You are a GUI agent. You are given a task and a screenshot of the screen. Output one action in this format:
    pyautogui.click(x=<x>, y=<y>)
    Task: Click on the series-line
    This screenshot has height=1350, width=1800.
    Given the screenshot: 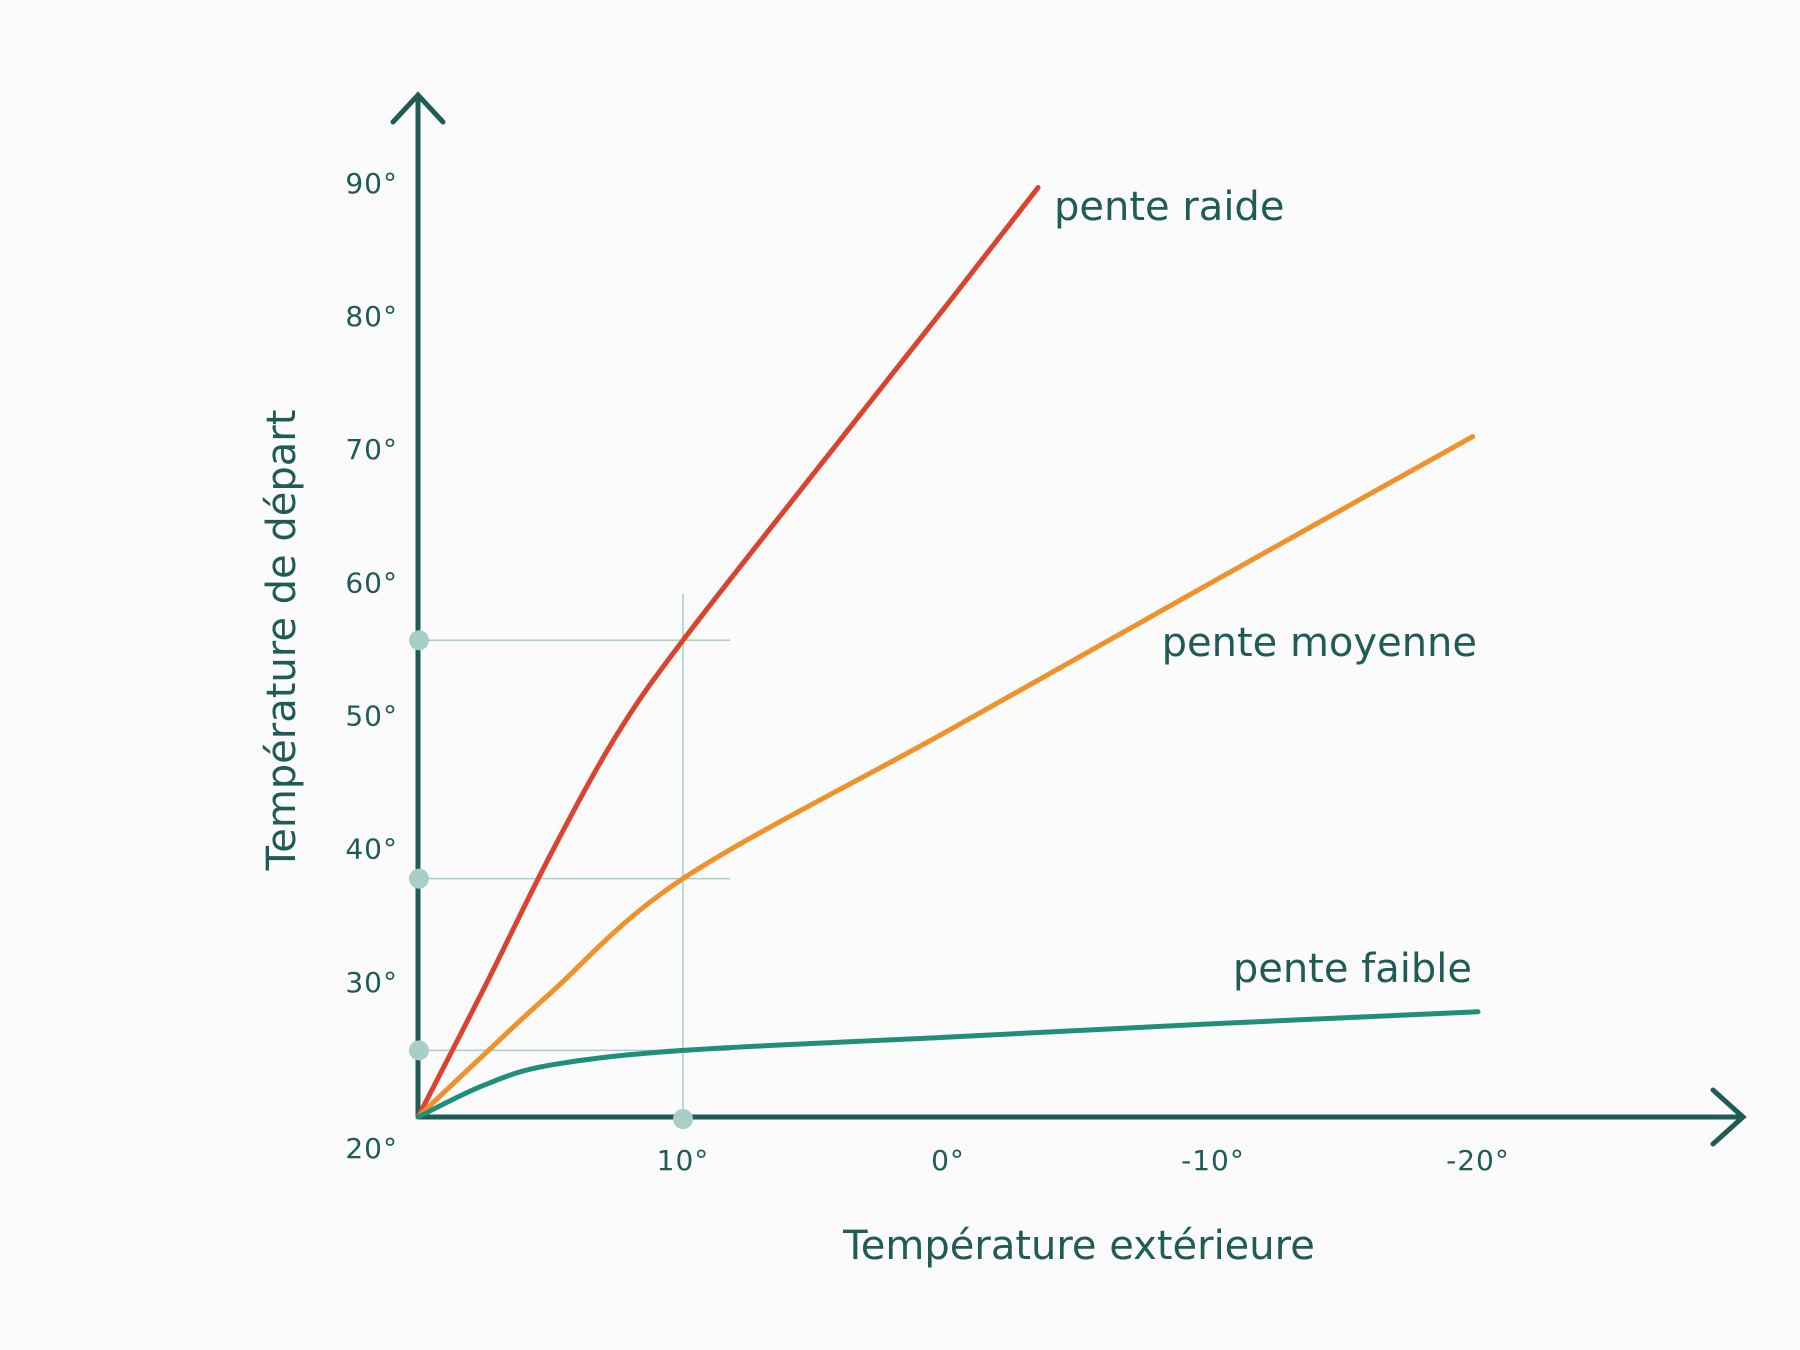 What is the action you would take?
    pyautogui.click(x=948, y=1064)
    